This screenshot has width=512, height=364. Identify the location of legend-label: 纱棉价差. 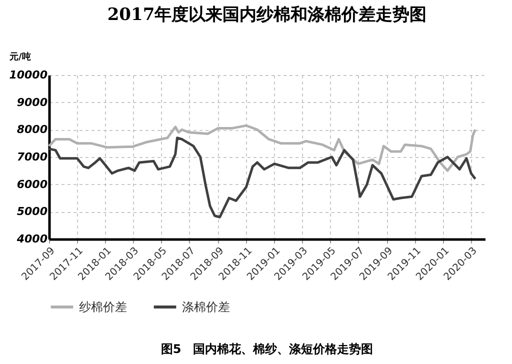
(103, 307).